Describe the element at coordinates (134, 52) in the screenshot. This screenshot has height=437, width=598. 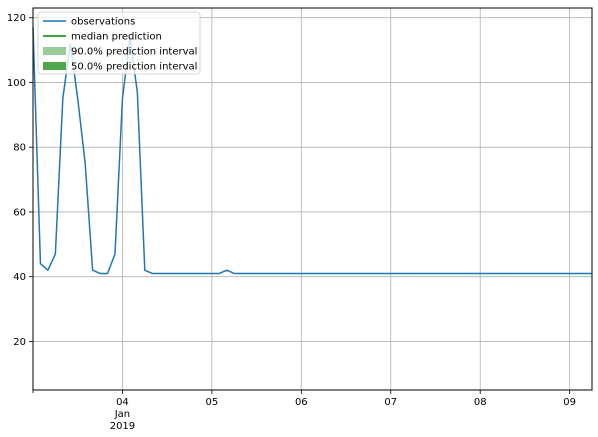
I see `legend-label: 90.0% prediction interval` at that location.